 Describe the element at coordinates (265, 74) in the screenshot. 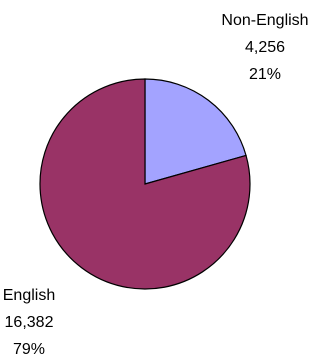

I see `slice-percent-label-non-english: 21%` at that location.